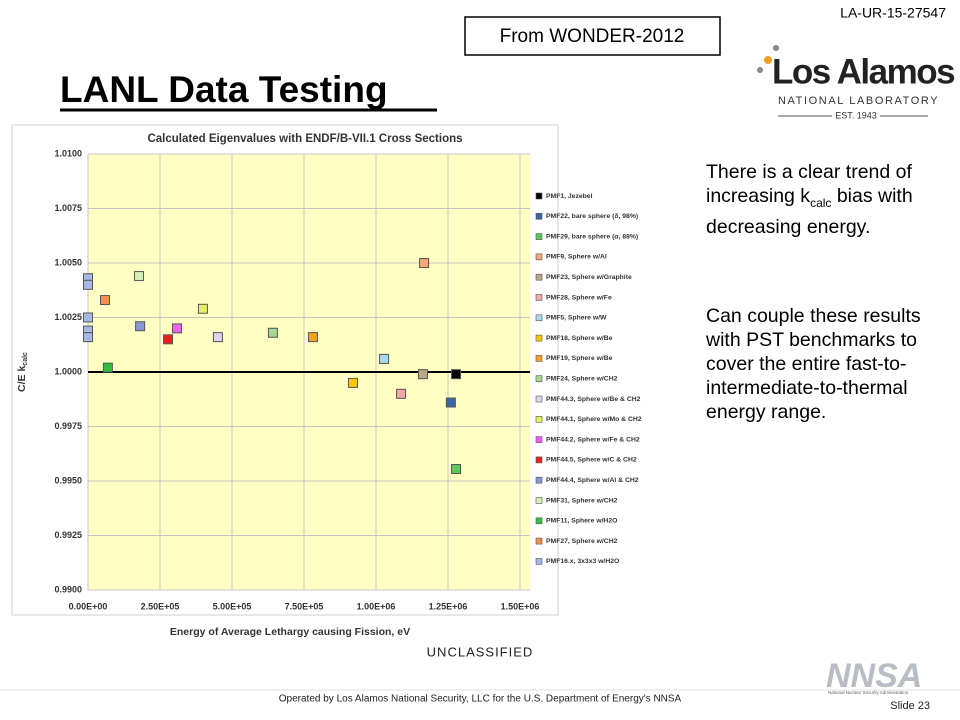 The width and height of the screenshot is (960, 720). What do you see at coordinates (68, 371) in the screenshot?
I see `y-tick-label: 1.0000` at bounding box center [68, 371].